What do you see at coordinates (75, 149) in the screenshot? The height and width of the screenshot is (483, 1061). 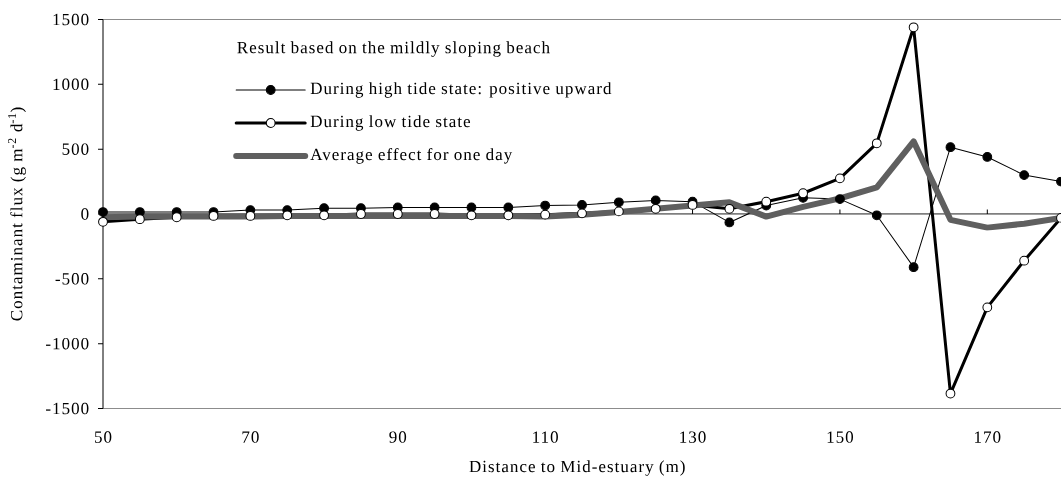 I see `y-tick-label: 500` at bounding box center [75, 149].